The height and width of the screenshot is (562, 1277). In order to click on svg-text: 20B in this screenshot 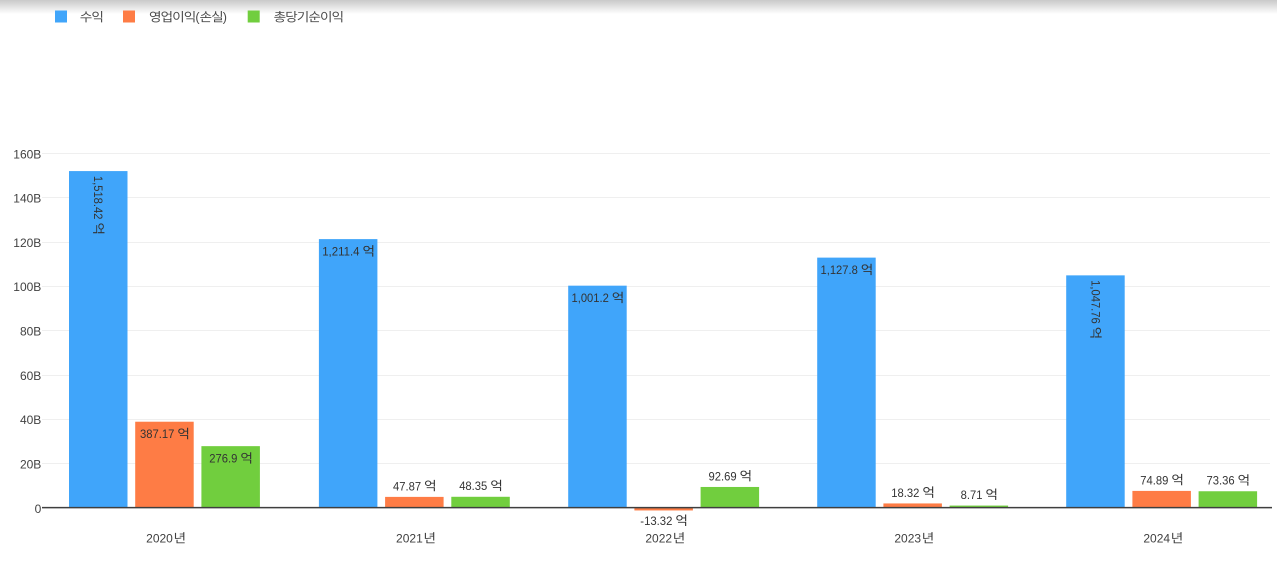, I will do `click(30, 464)`.